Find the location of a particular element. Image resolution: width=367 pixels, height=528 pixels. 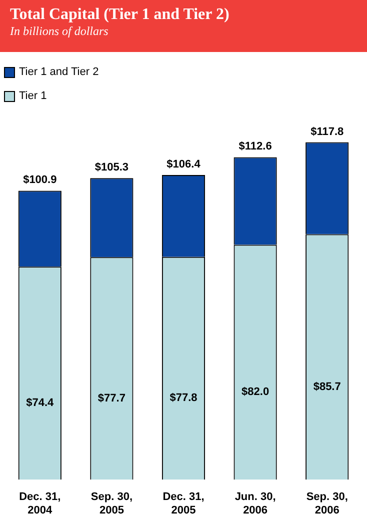

data-label: $85.7 is located at coordinates (327, 386).